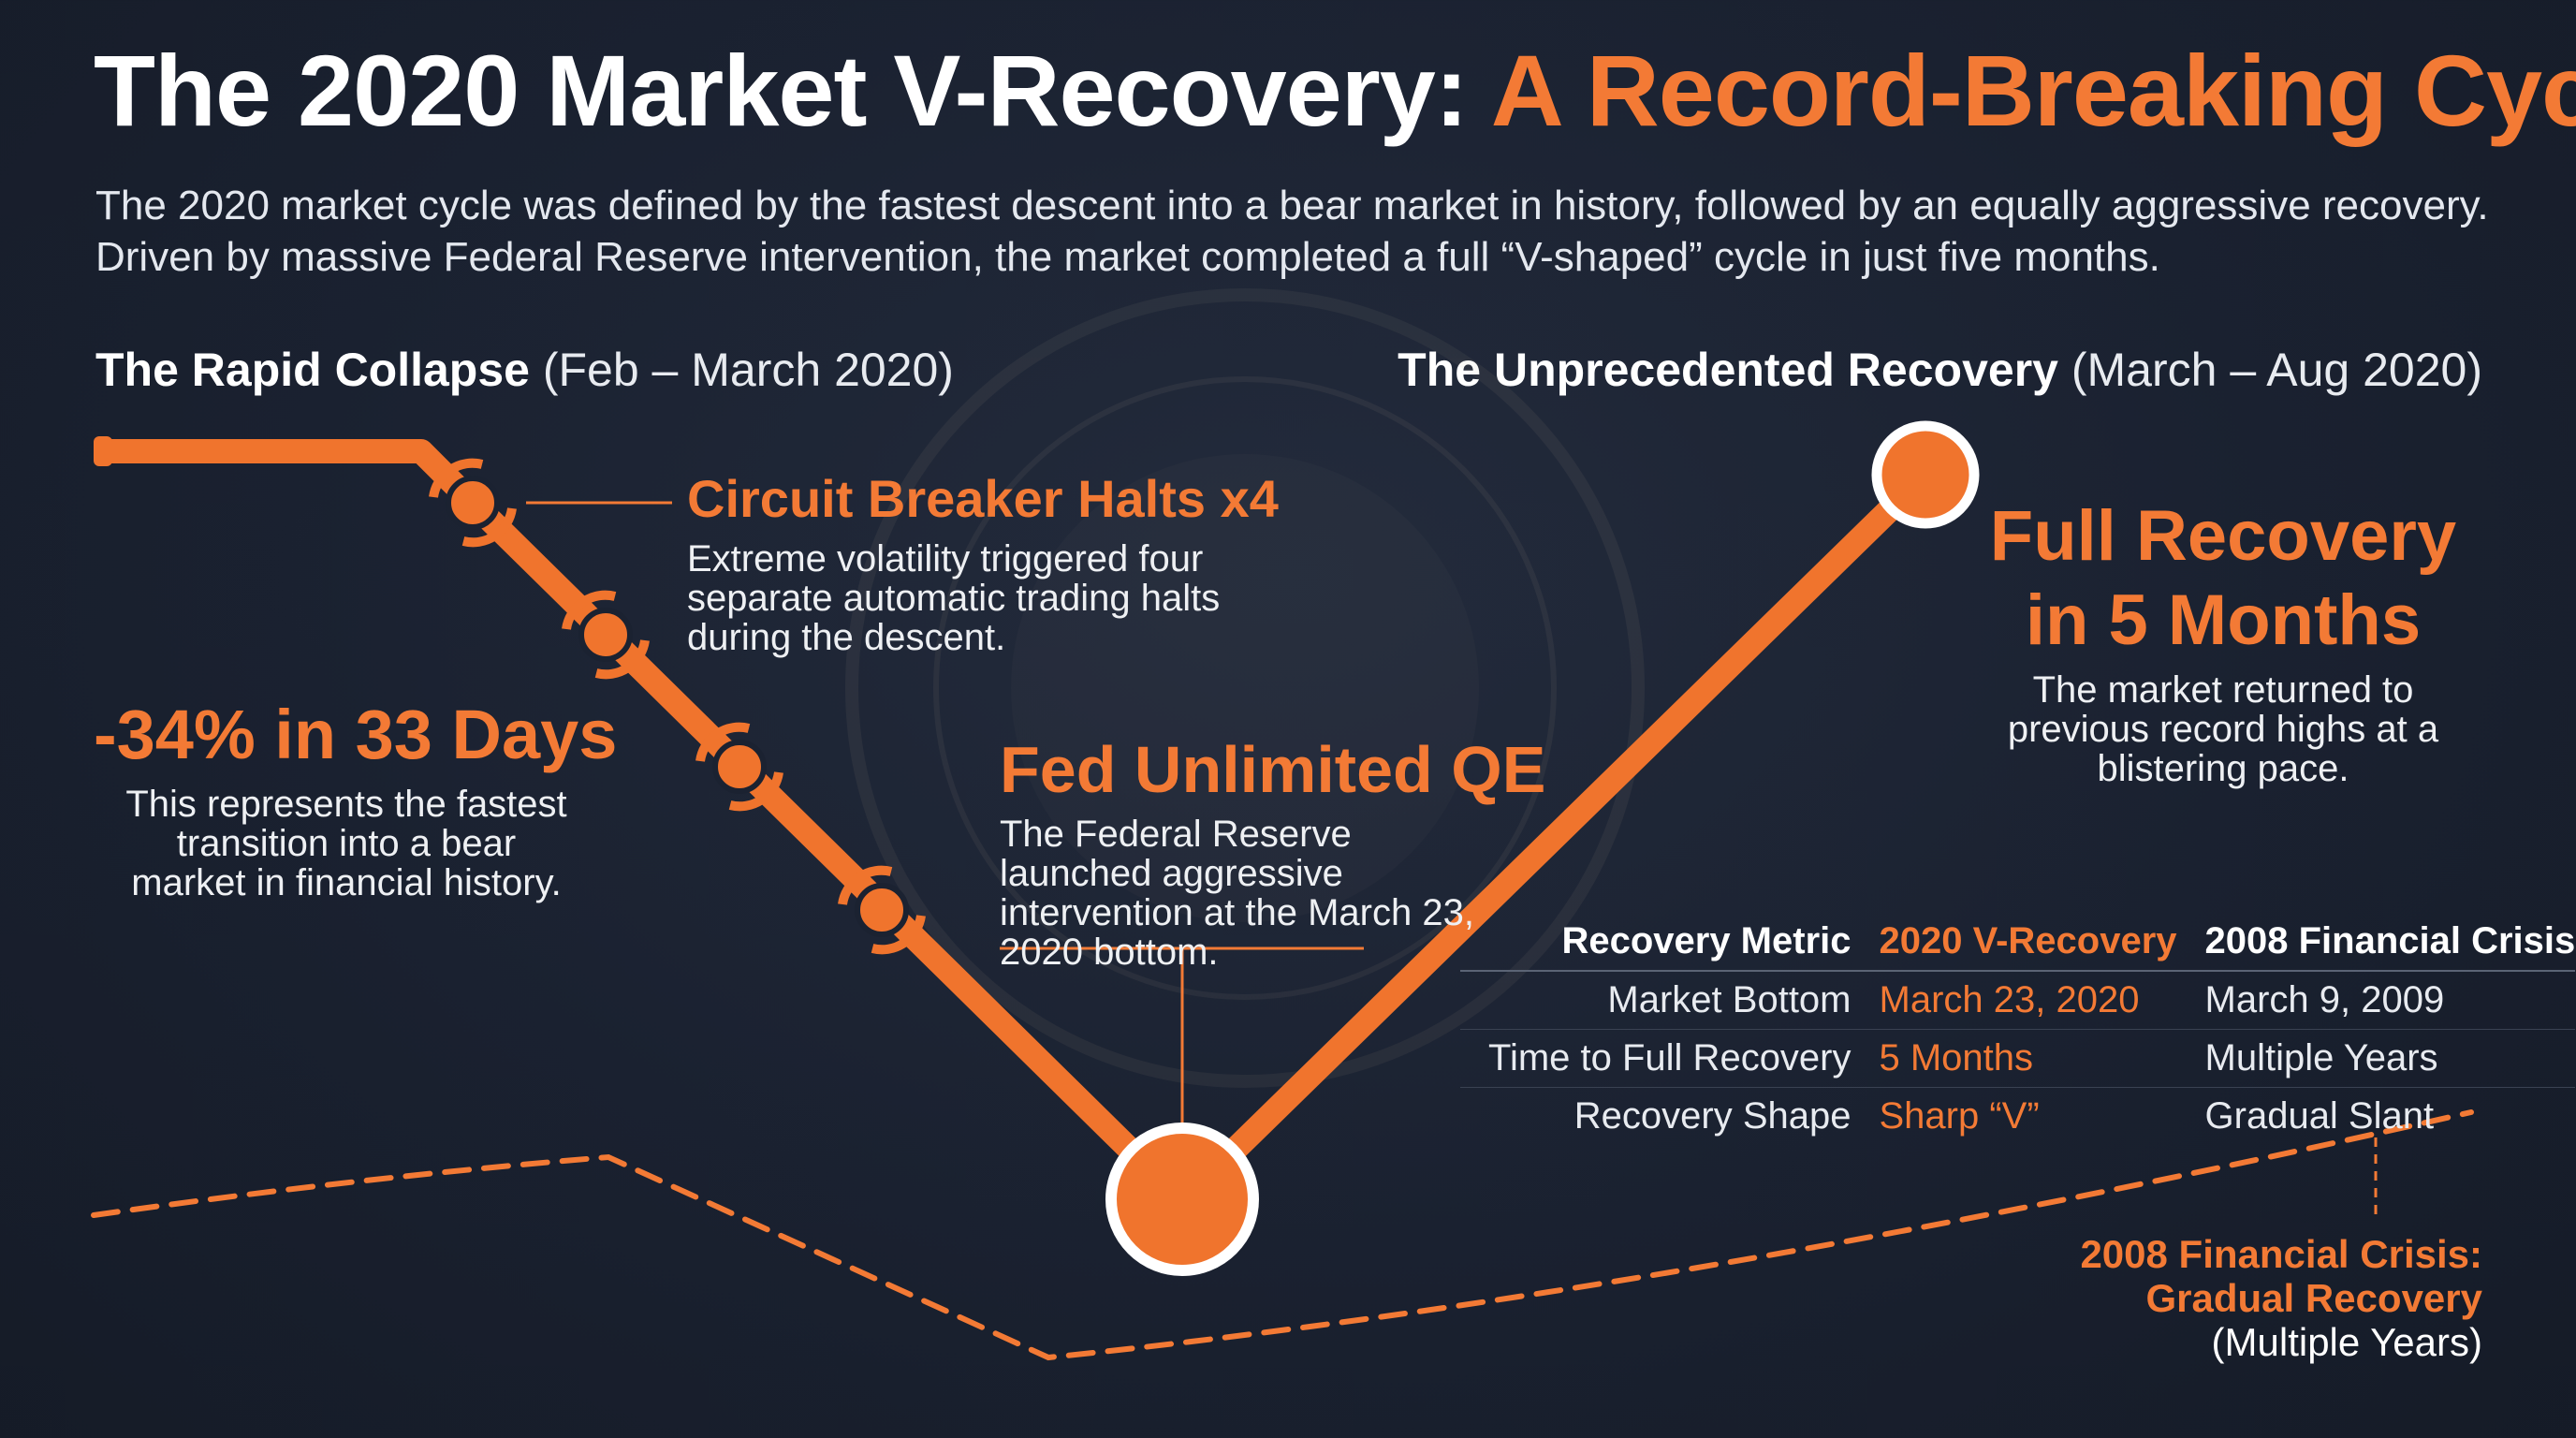 This screenshot has width=2576, height=1438. I want to click on series-2020-start-cap, so click(103, 451).